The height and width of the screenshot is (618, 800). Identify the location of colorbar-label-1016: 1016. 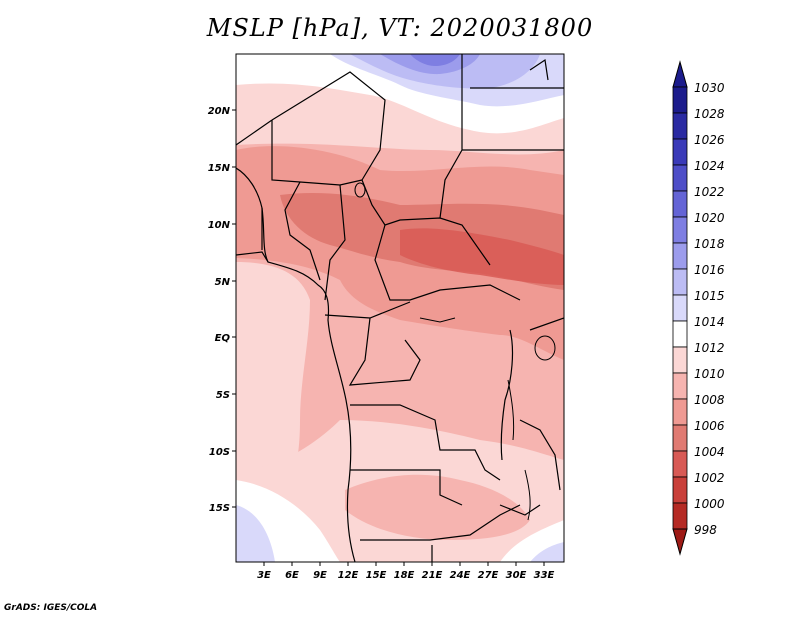
(709, 270).